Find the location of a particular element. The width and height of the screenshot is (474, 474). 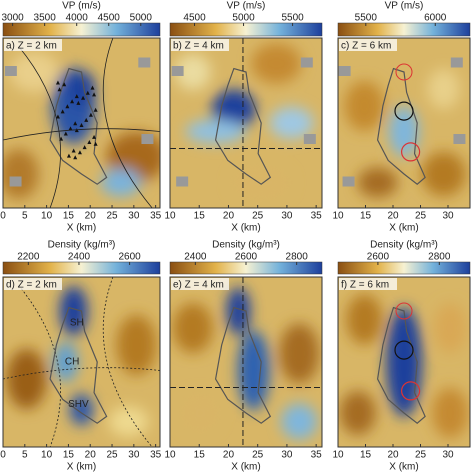

annotation: CH is located at coordinates (72, 362).